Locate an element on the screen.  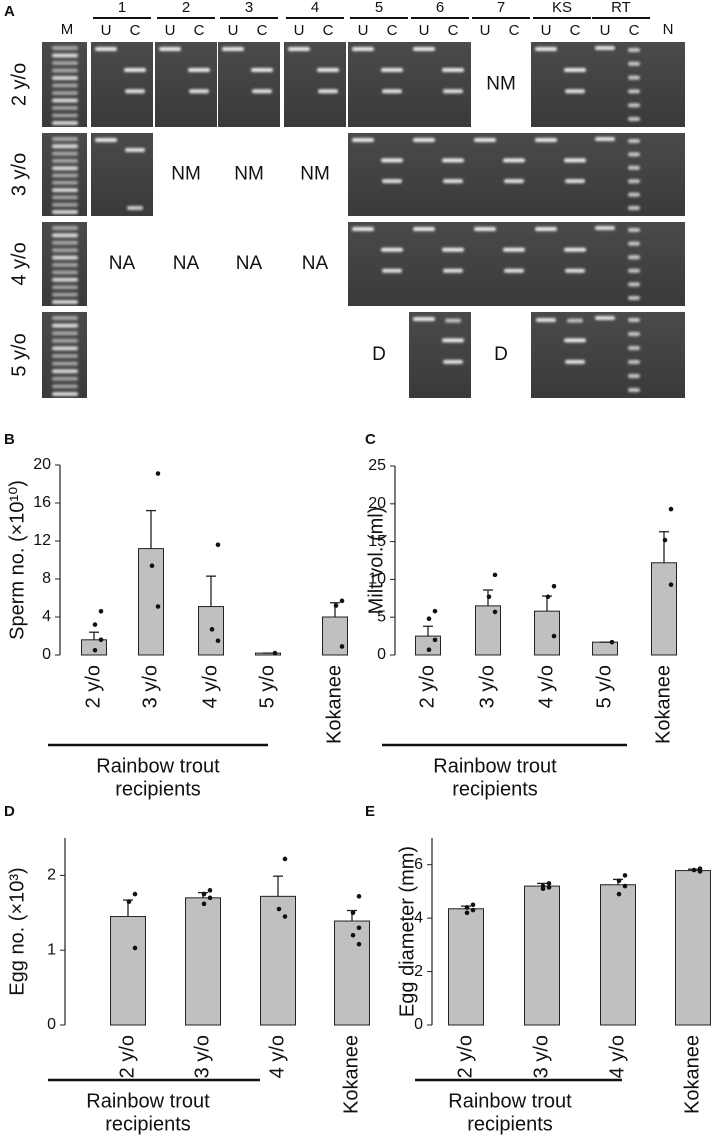
y-tick-label: 0 is located at coordinates (51, 1024).